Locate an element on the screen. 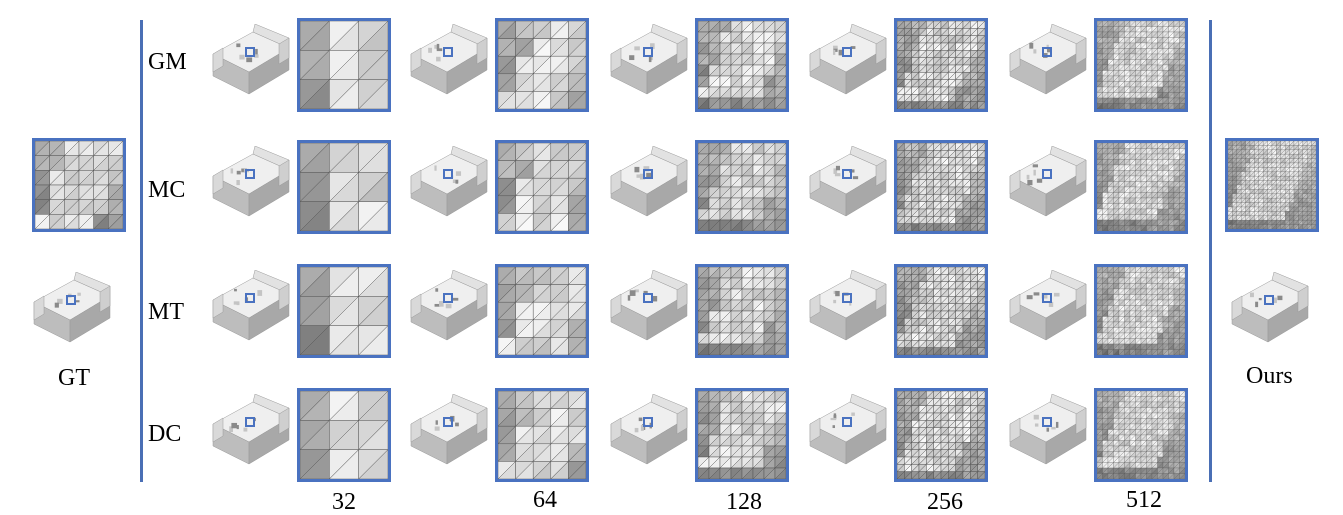 The image size is (1343, 515). left-divider is located at coordinates (141, 251).